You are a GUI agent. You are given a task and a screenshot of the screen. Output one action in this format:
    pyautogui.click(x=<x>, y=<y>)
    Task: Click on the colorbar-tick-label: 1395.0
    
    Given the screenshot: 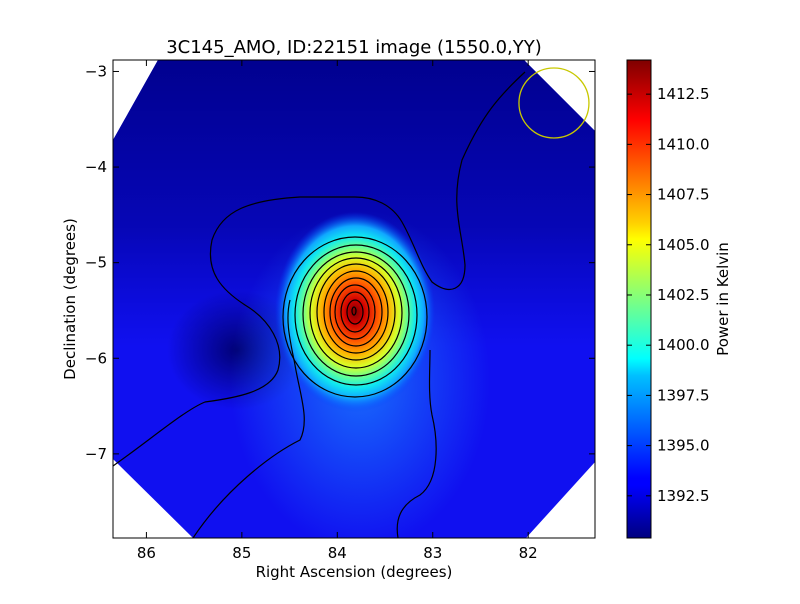 What is the action you would take?
    pyautogui.click(x=683, y=446)
    